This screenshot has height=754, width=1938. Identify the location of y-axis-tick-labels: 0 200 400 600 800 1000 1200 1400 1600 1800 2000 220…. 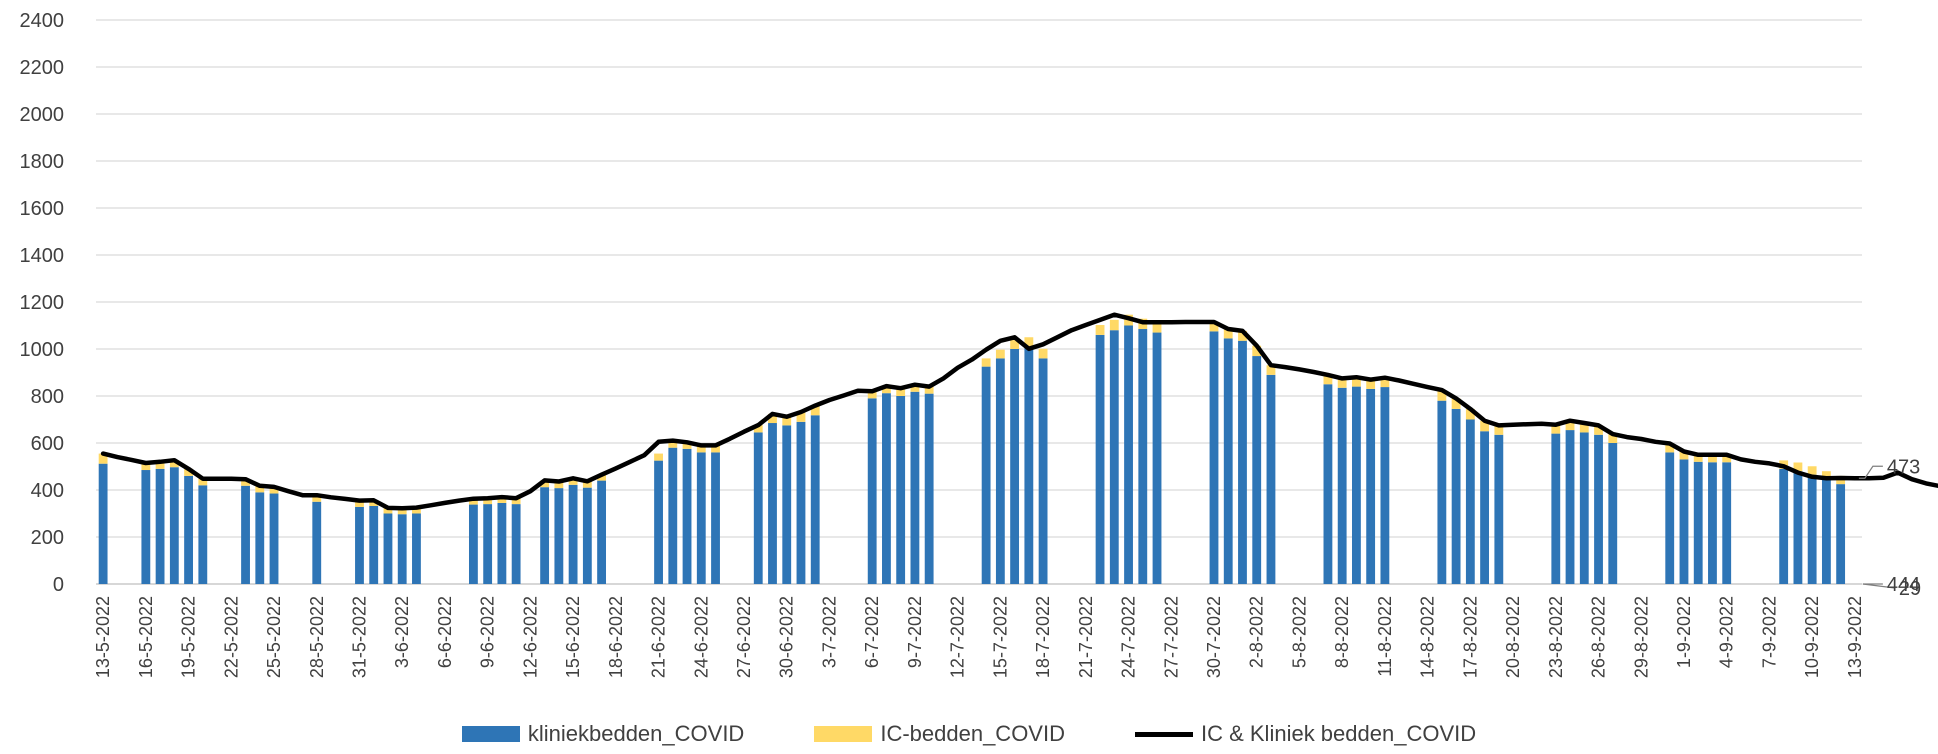
(42, 303).